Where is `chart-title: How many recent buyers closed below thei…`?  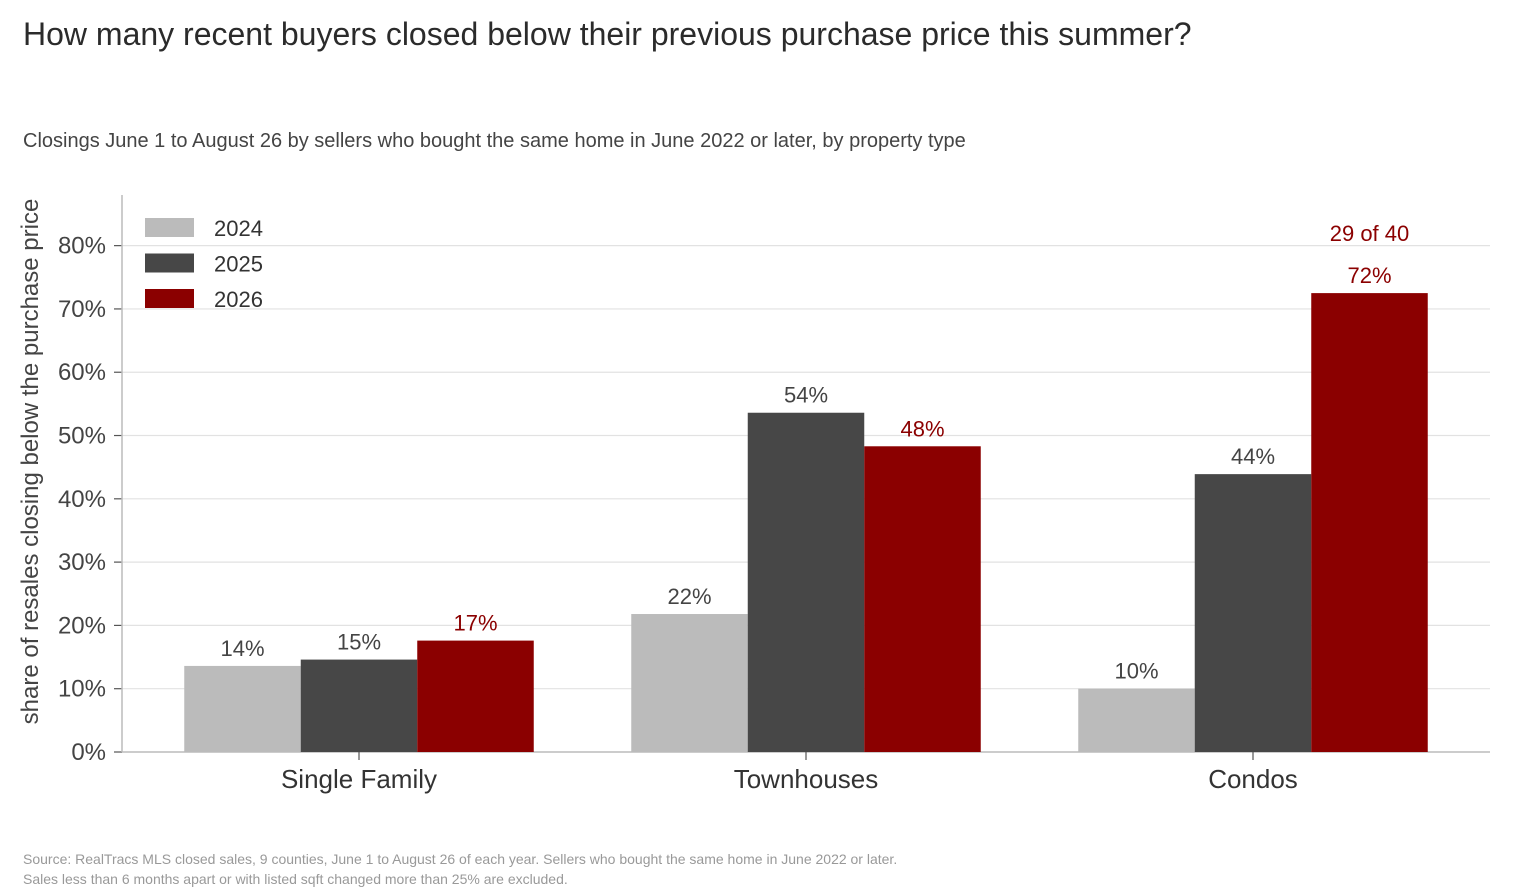
chart-title: How many recent buyers closed below thei… is located at coordinates (607, 34).